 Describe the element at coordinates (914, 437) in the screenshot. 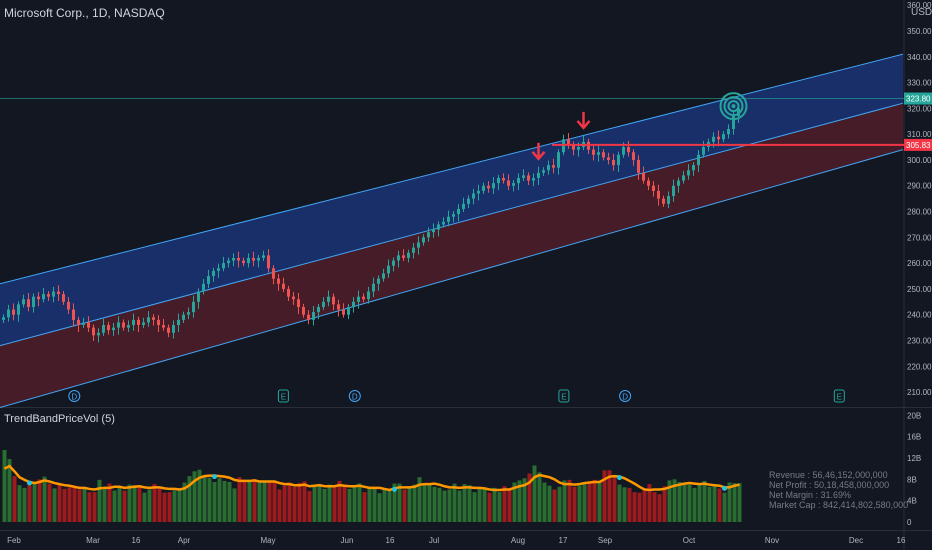

I see `volume-tick-4: 16B` at that location.